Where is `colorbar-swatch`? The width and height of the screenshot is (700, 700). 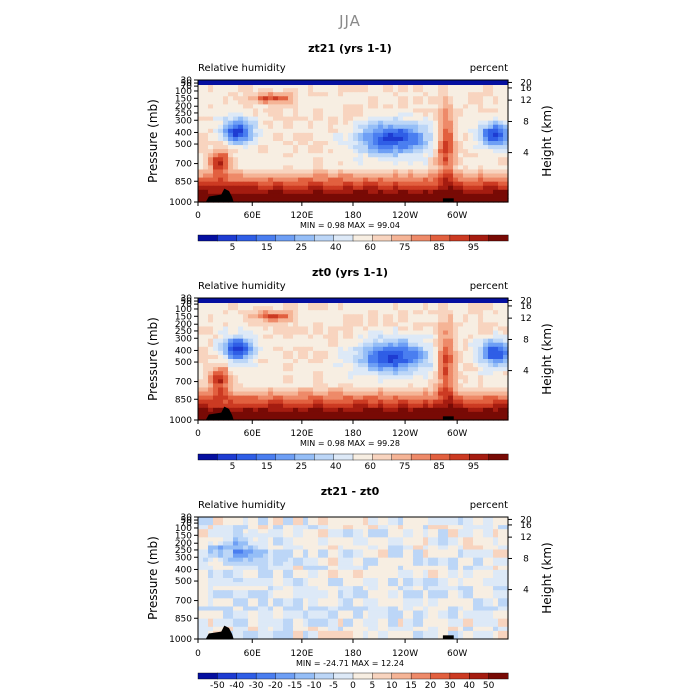
colorbar-swatch is located at coordinates (285, 457).